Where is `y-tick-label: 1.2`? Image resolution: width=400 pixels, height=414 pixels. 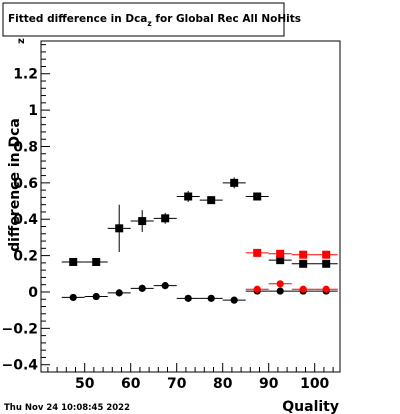
y-tick-label: 1.2 is located at coordinates (25, 75).